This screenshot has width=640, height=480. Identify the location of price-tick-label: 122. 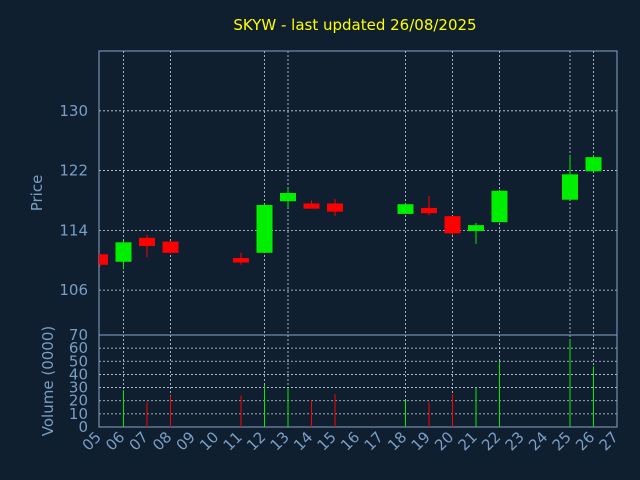
(73, 171).